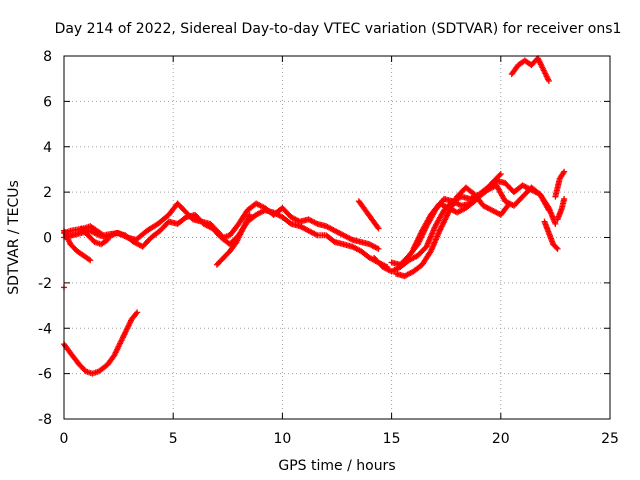 This screenshot has width=640, height=480. What do you see at coordinates (64, 439) in the screenshot?
I see `x-tick-label: 0` at bounding box center [64, 439].